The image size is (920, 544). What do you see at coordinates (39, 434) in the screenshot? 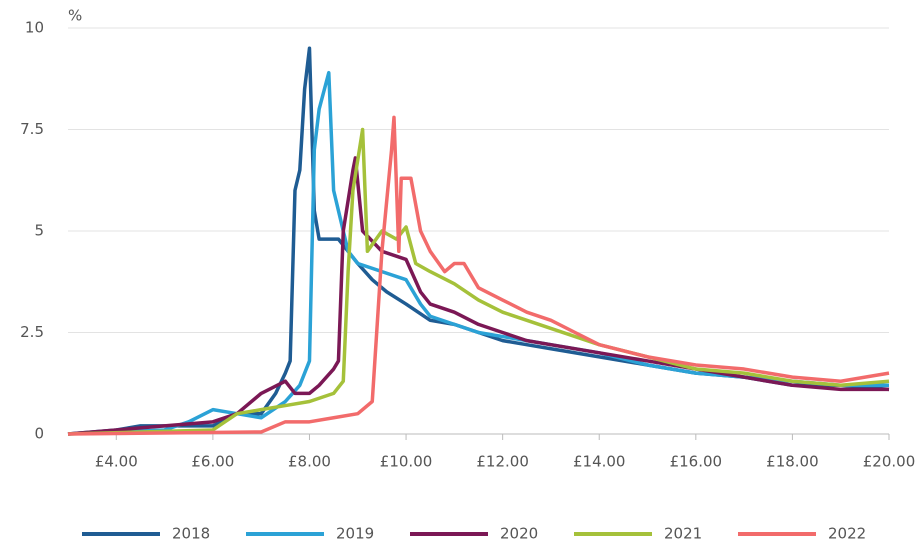
I see `y-tick-label: 0` at bounding box center [39, 434].